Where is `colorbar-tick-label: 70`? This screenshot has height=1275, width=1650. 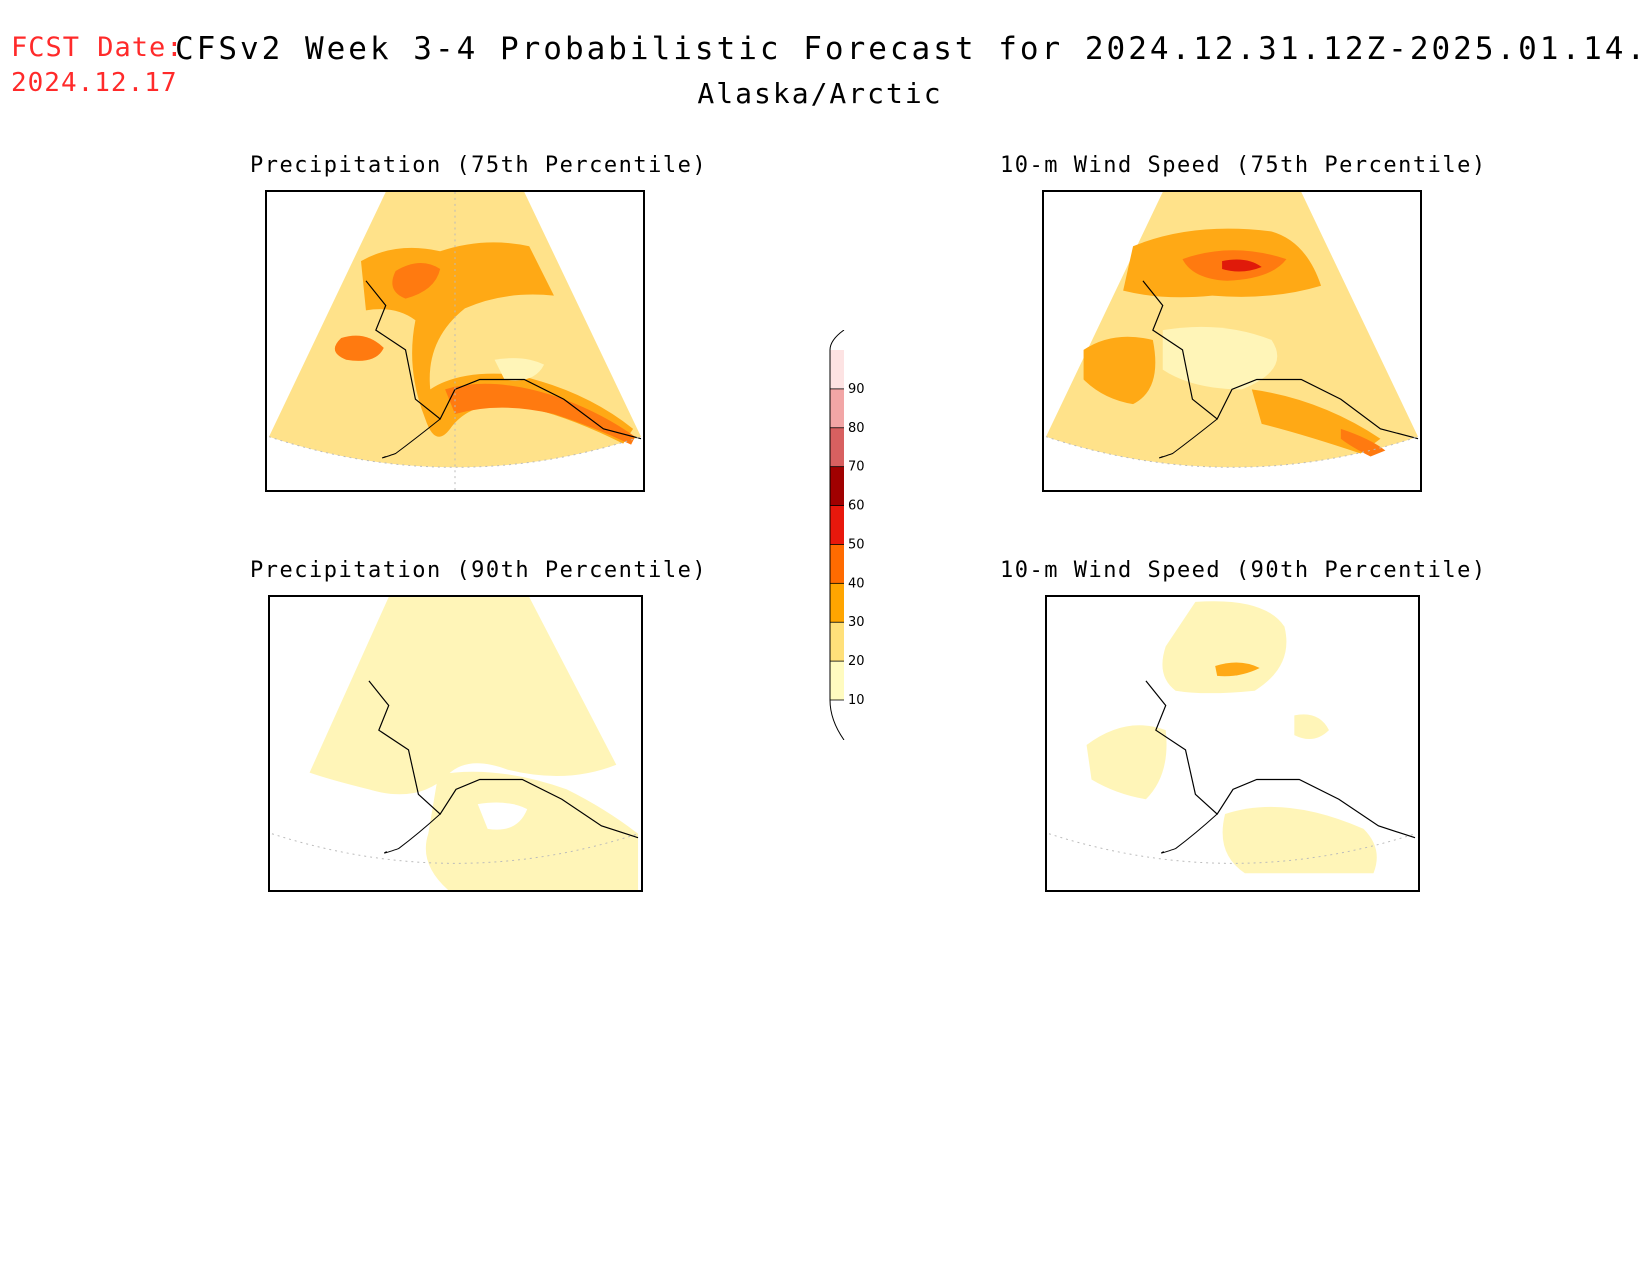 colorbar-tick-label: 70 is located at coordinates (856, 467).